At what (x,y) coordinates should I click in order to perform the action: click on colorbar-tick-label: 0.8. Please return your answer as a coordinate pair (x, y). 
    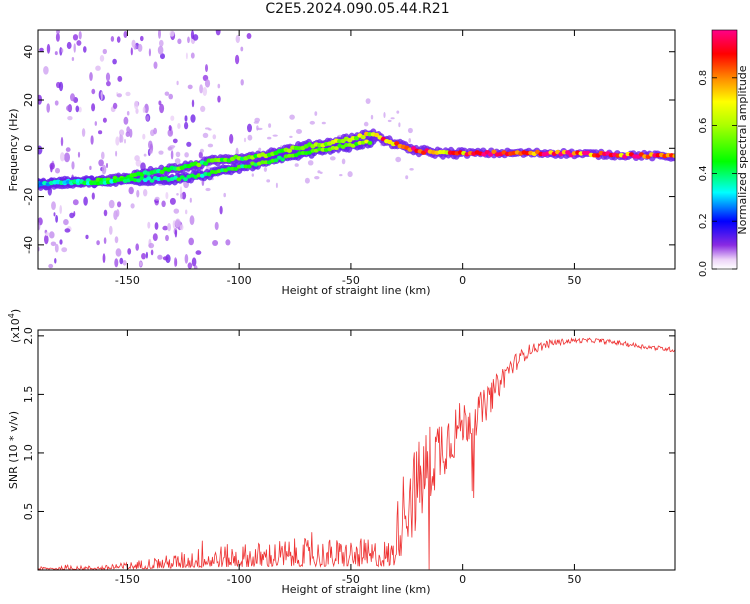
    Looking at the image, I should click on (703, 78).